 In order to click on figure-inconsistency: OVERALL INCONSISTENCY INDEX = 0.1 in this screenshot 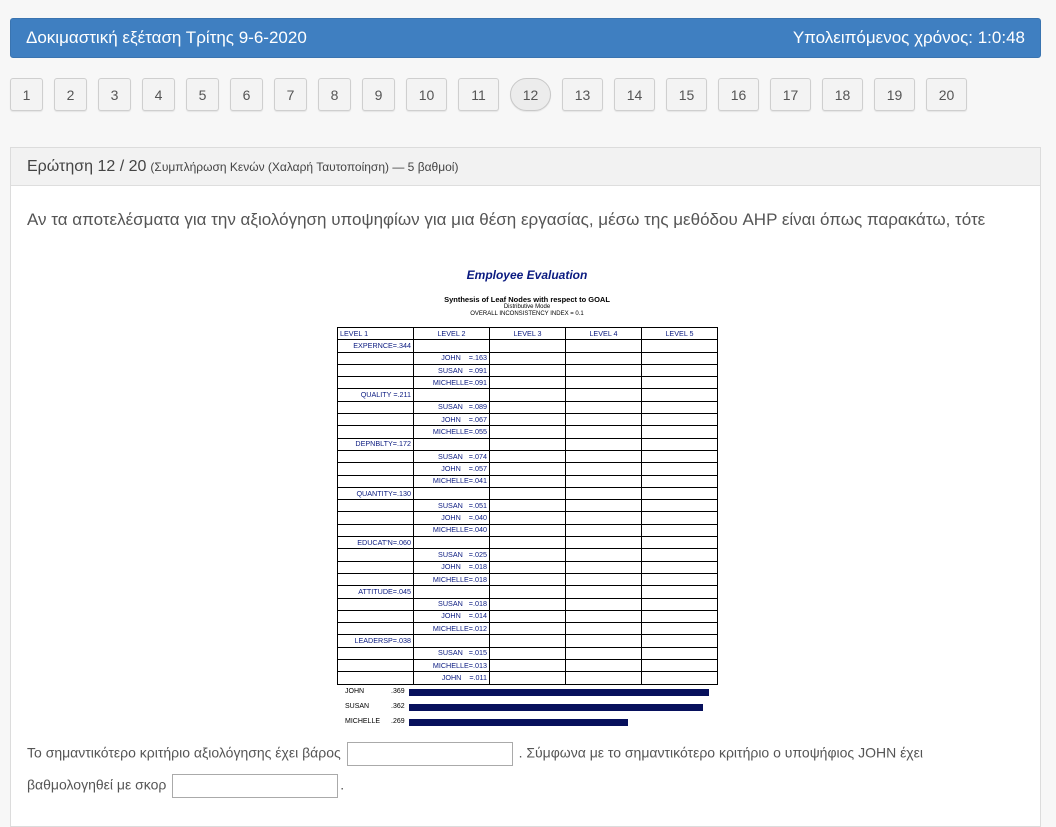, I will do `click(527, 314)`.